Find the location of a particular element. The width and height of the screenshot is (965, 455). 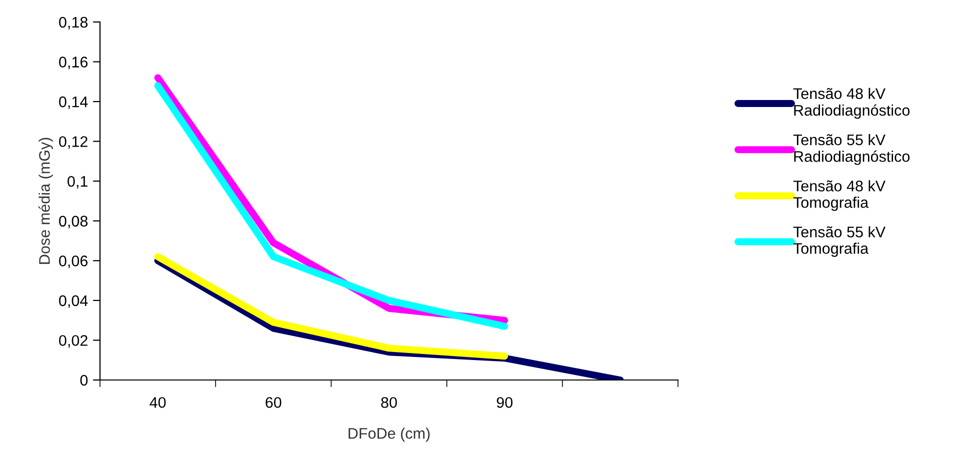

y-tick-label: 0,18 is located at coordinates (73, 23).